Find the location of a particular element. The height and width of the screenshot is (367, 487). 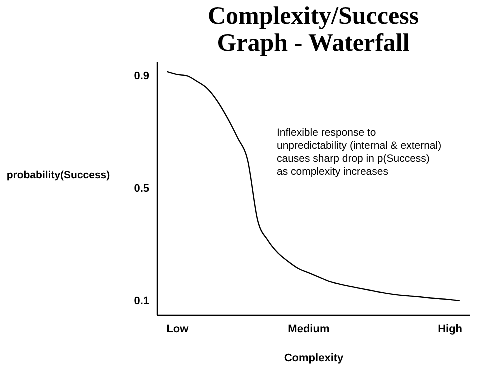

y-tick-label: 0.9 is located at coordinates (142, 76).